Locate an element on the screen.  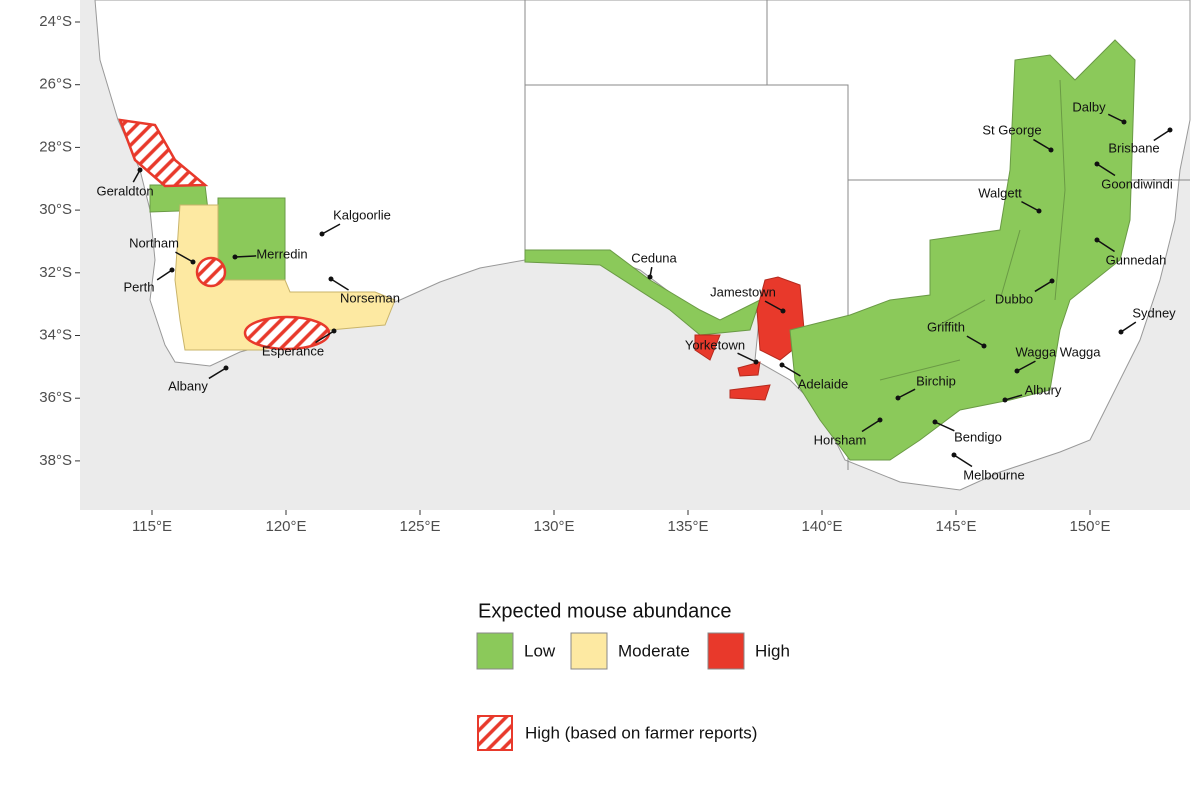
legend-label: Low is located at coordinates (540, 650).